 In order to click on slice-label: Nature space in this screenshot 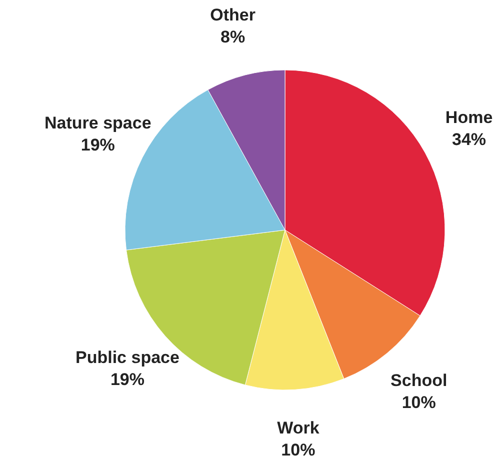, I will do `click(98, 123)`.